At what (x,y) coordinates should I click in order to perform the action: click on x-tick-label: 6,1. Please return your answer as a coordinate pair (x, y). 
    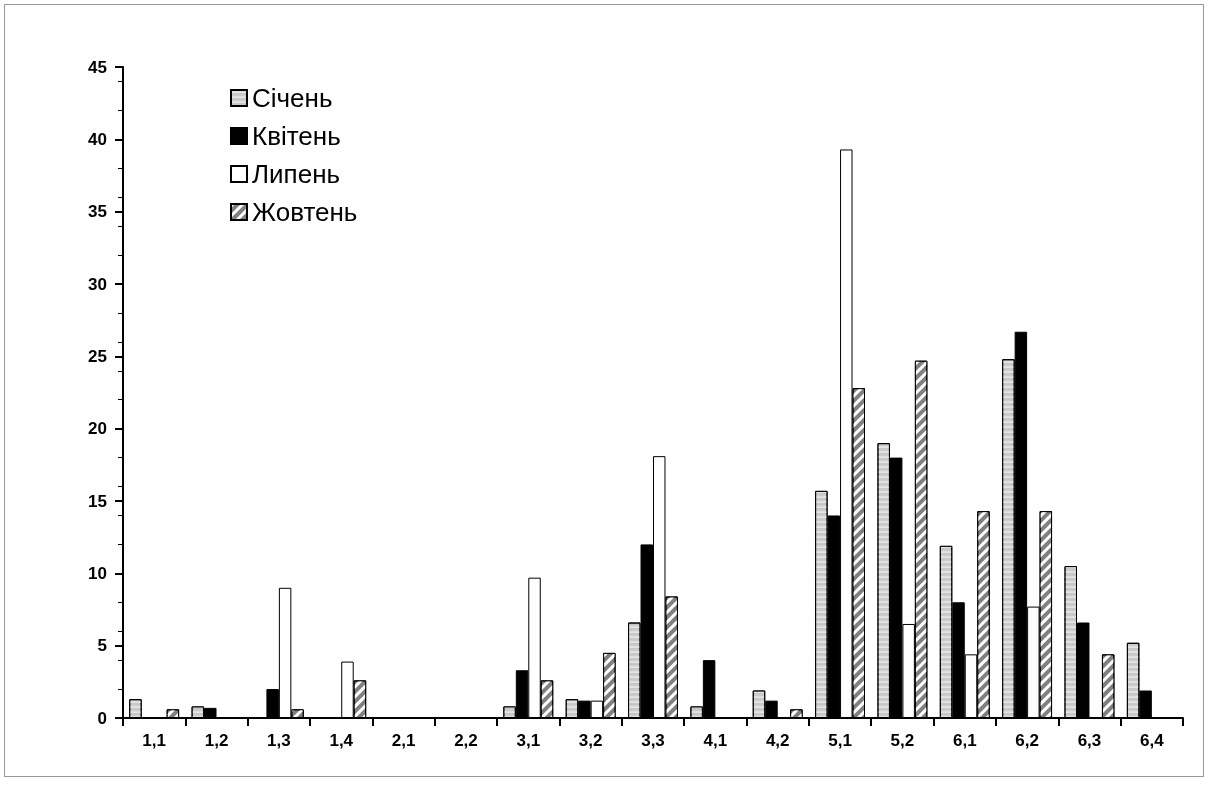
    Looking at the image, I should click on (964, 740).